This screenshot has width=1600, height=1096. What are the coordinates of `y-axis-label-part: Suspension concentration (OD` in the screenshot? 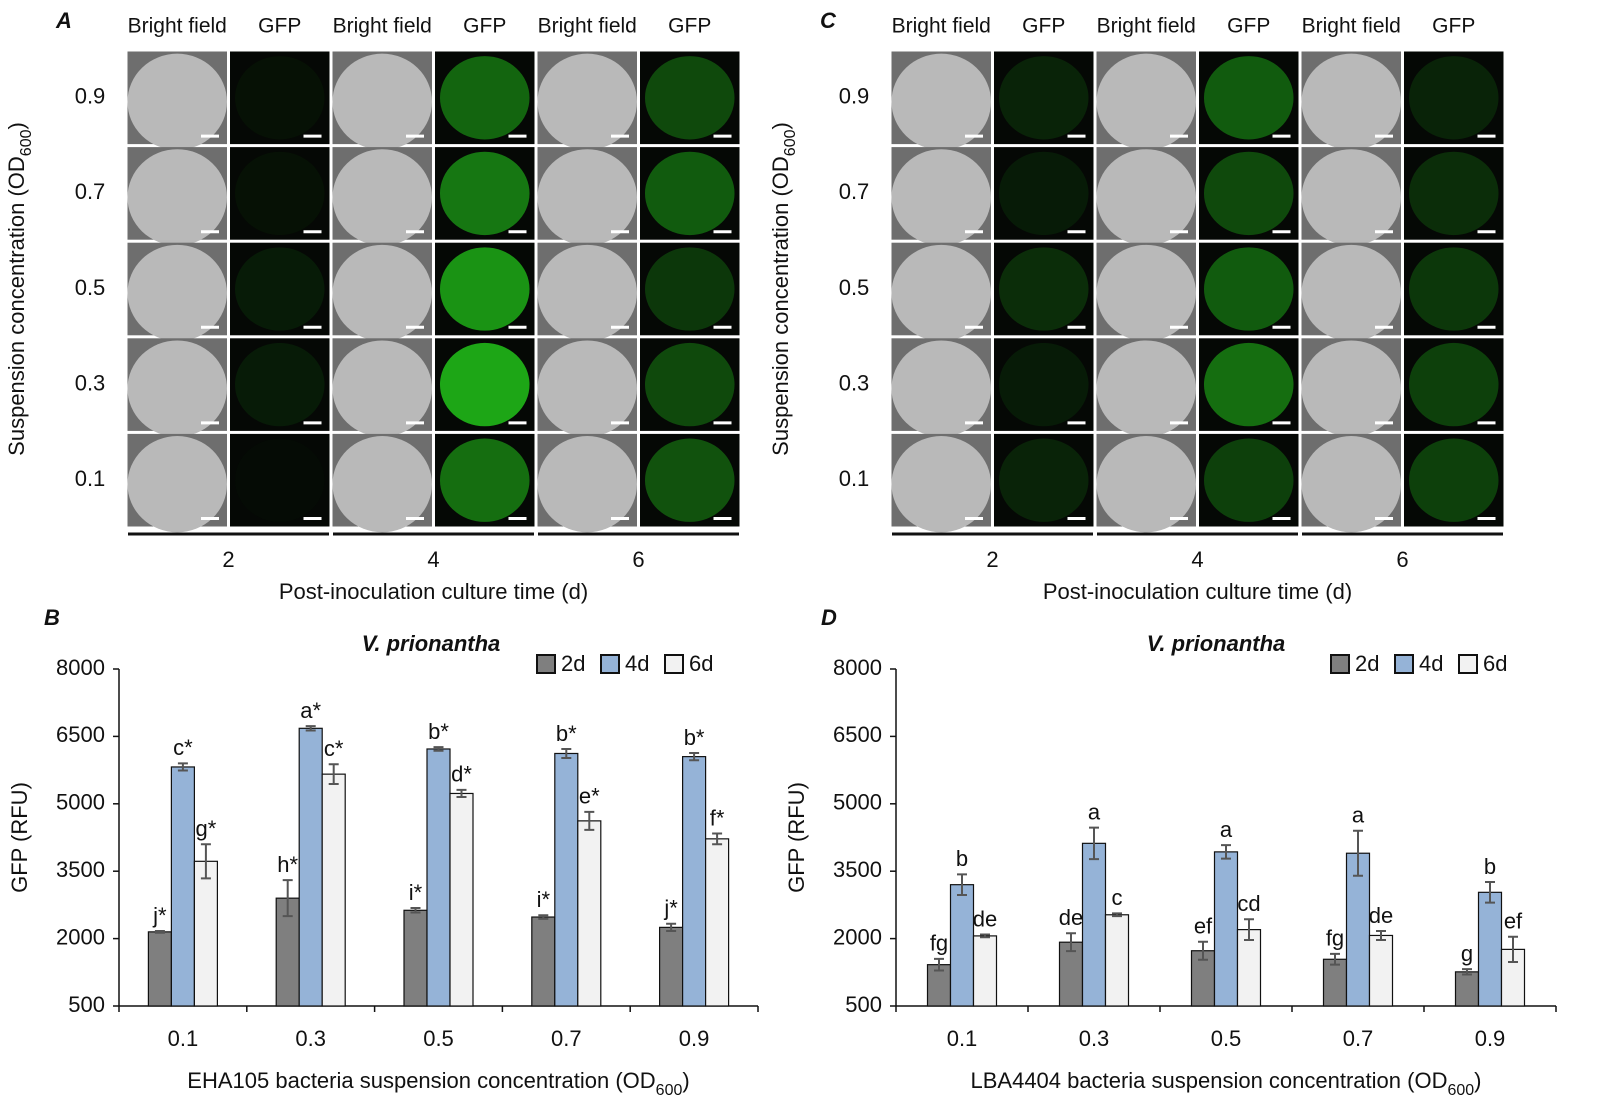 It's located at (780, 306).